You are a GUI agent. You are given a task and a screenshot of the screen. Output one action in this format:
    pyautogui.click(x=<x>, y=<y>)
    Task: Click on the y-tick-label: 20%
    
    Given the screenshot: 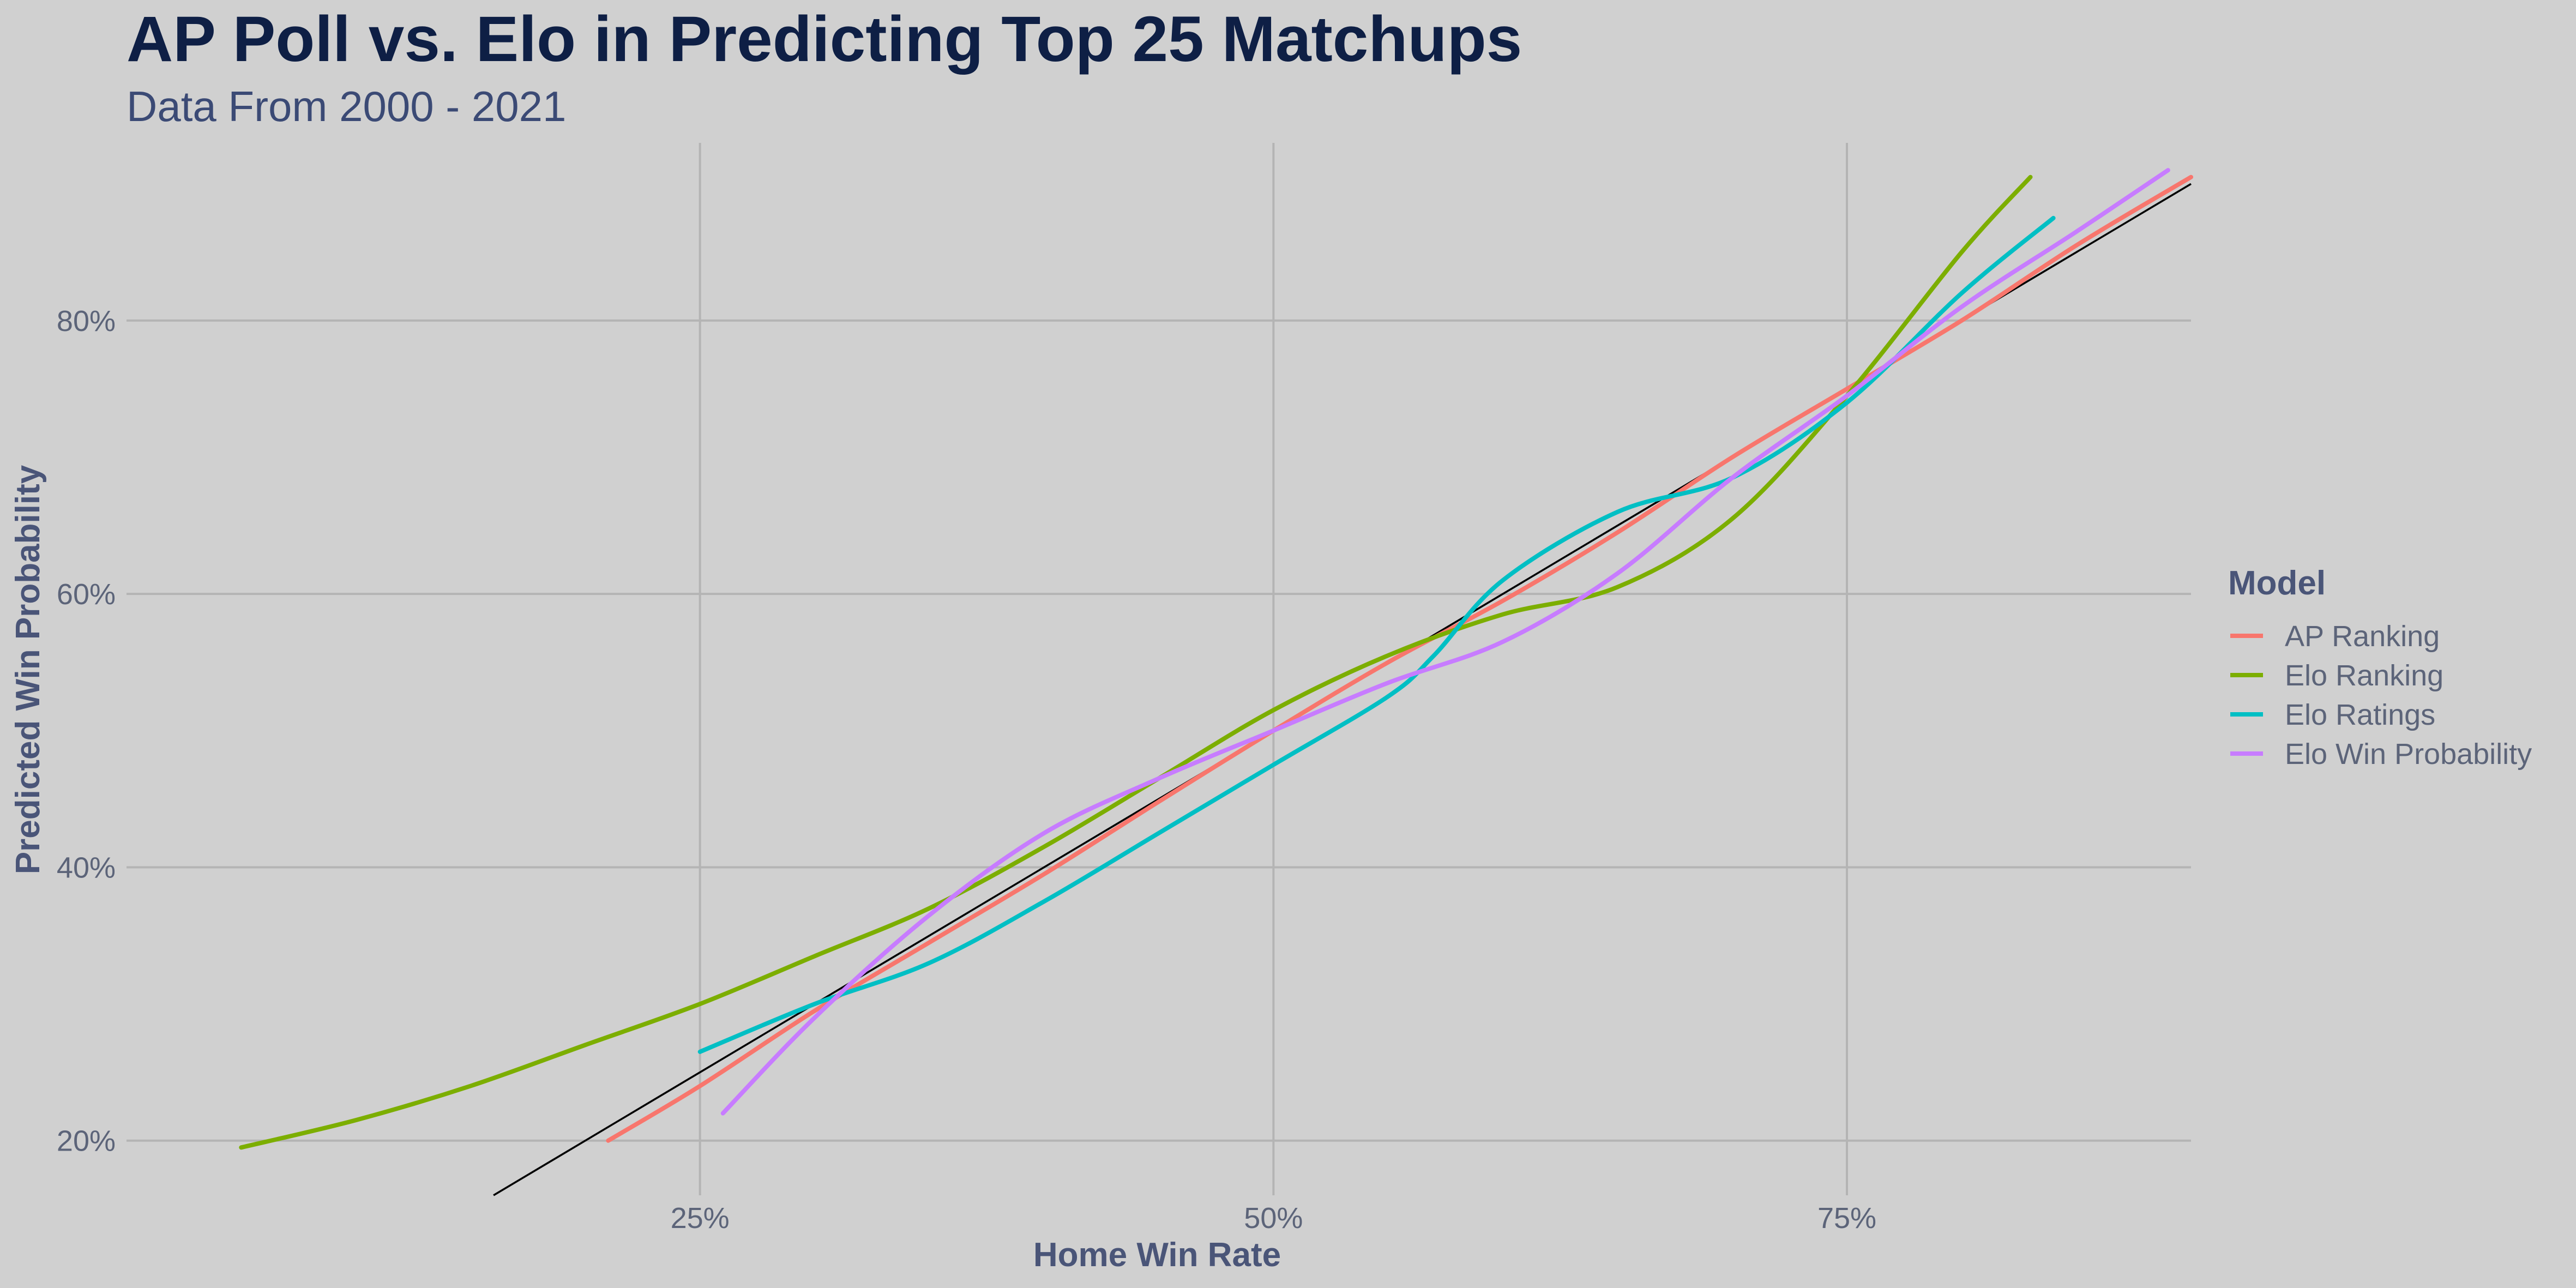 What is the action you would take?
    pyautogui.click(x=86, y=1141)
    